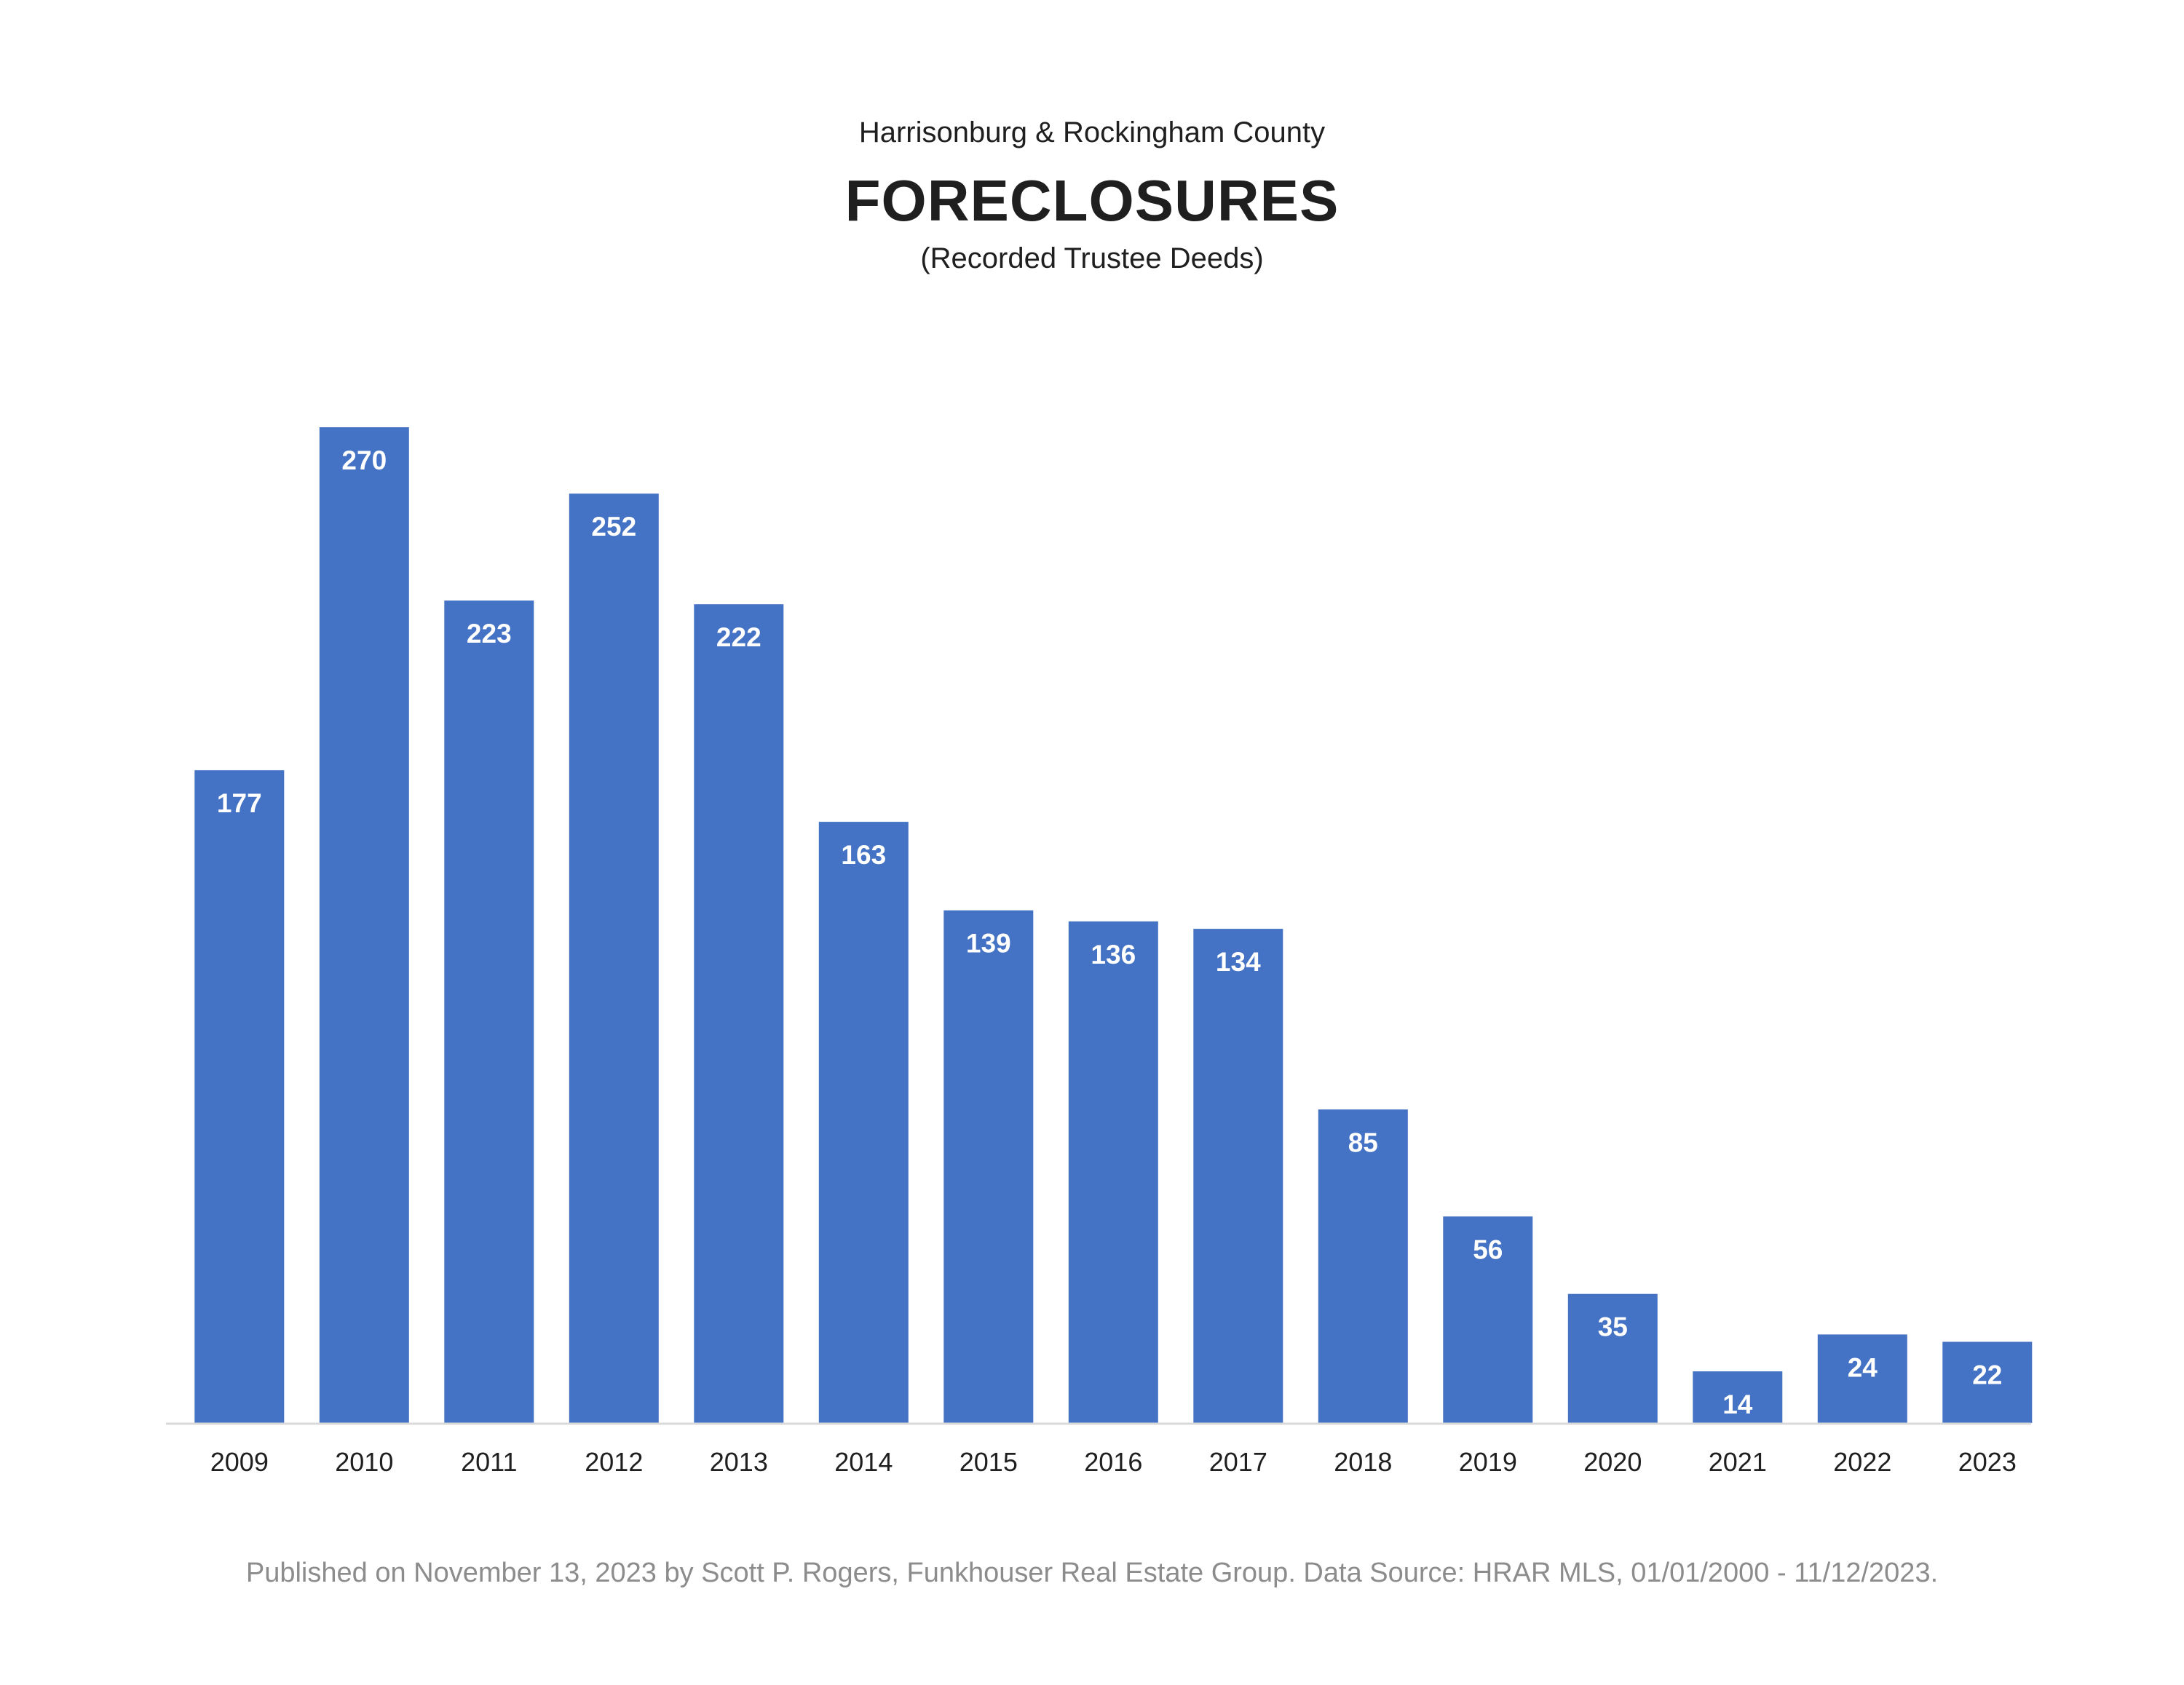 This screenshot has height=1685, width=2184. What do you see at coordinates (1488, 1319) in the screenshot?
I see `bar-2019` at bounding box center [1488, 1319].